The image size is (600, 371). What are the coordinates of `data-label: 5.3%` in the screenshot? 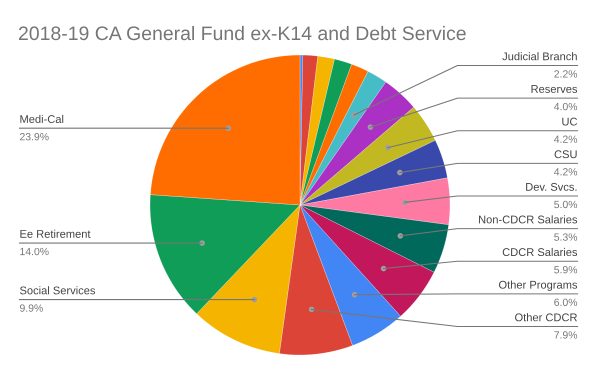 It's located at (566, 237).